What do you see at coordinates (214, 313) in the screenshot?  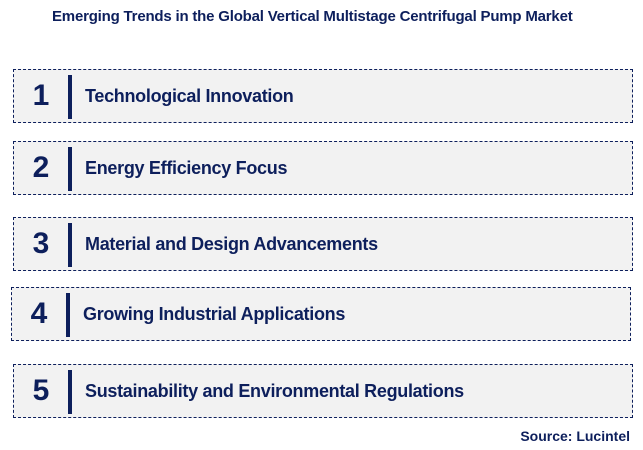 I see `trend-label: Growing Industrial Applications` at bounding box center [214, 313].